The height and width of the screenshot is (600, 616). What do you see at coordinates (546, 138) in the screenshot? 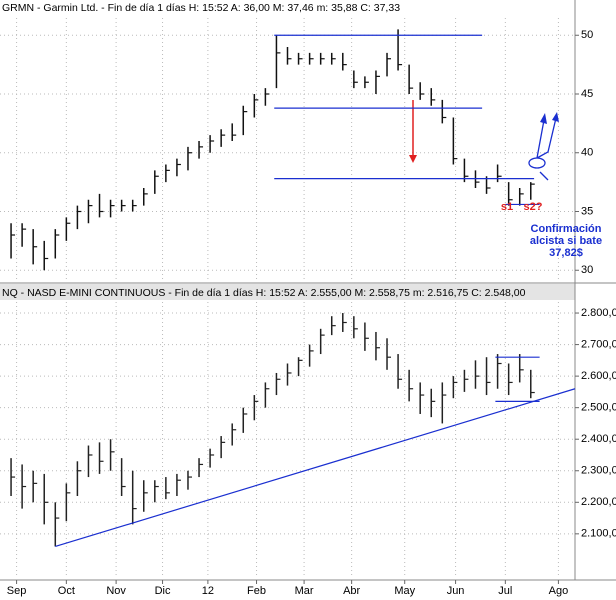
I see `blue-arrows` at bounding box center [546, 138].